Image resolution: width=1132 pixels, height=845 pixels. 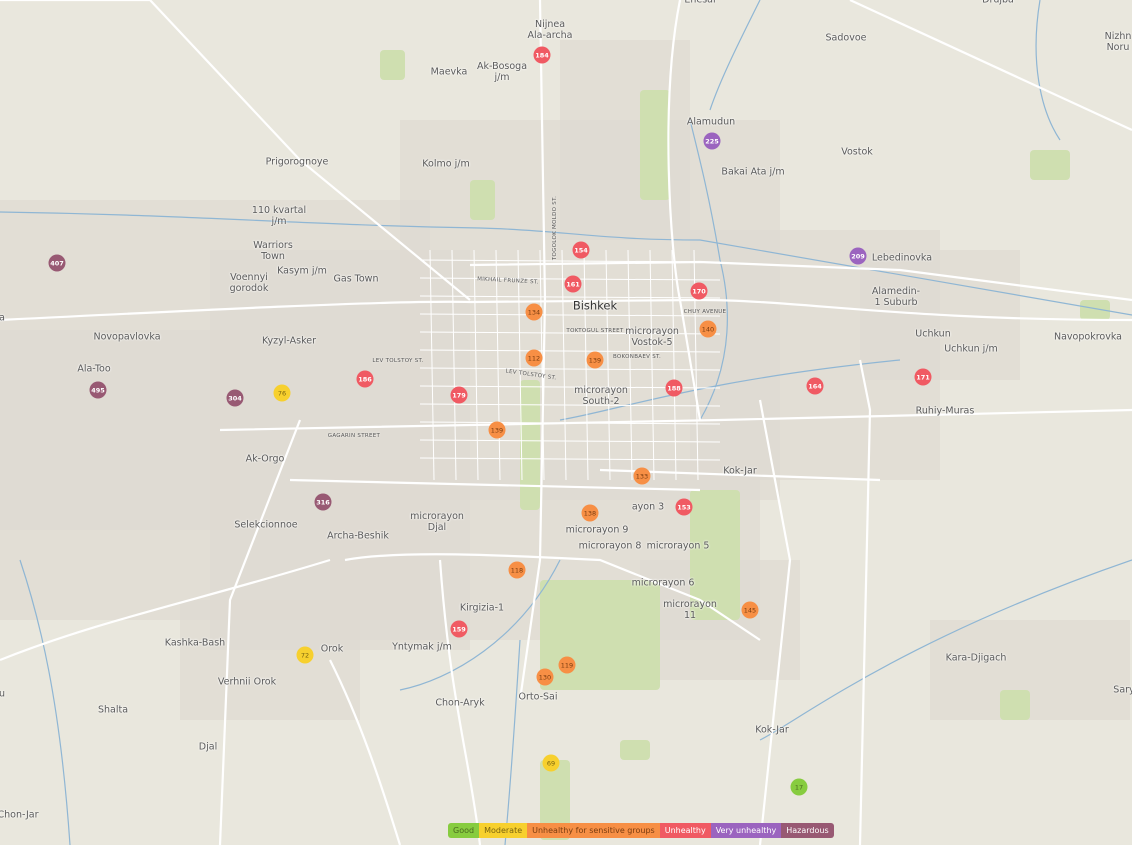 I want to click on place-label: Maevka, so click(x=449, y=72).